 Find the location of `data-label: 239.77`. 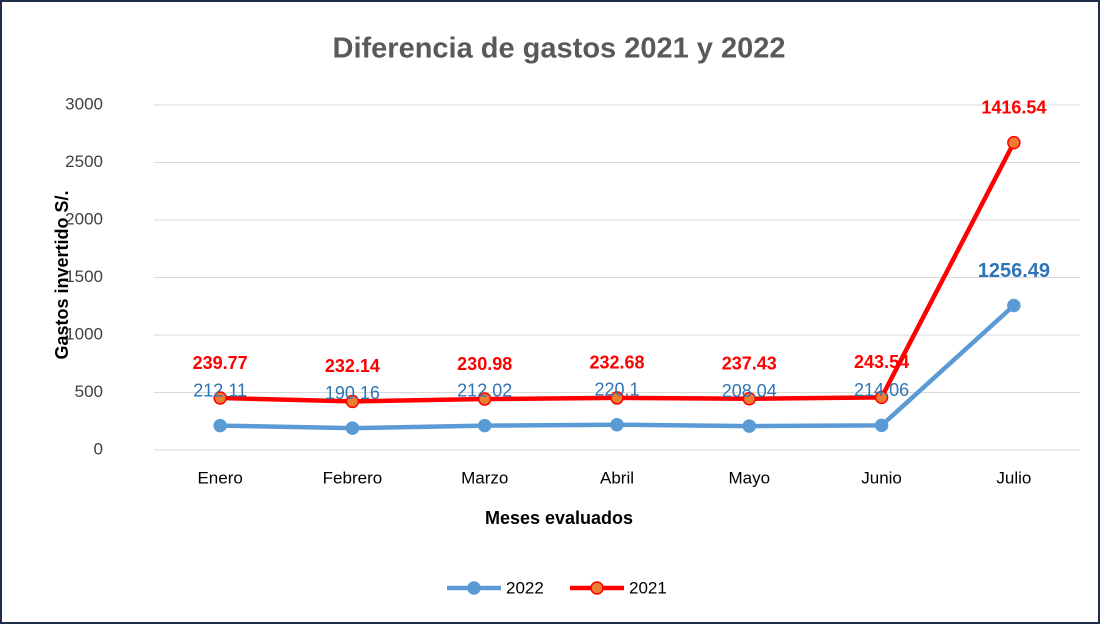

data-label: 239.77 is located at coordinates (220, 363).